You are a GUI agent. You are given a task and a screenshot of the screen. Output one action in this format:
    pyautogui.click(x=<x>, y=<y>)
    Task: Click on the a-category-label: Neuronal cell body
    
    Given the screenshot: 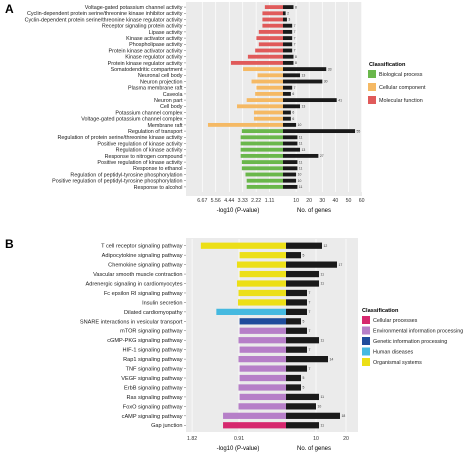 What is the action you would take?
    pyautogui.click(x=160, y=76)
    